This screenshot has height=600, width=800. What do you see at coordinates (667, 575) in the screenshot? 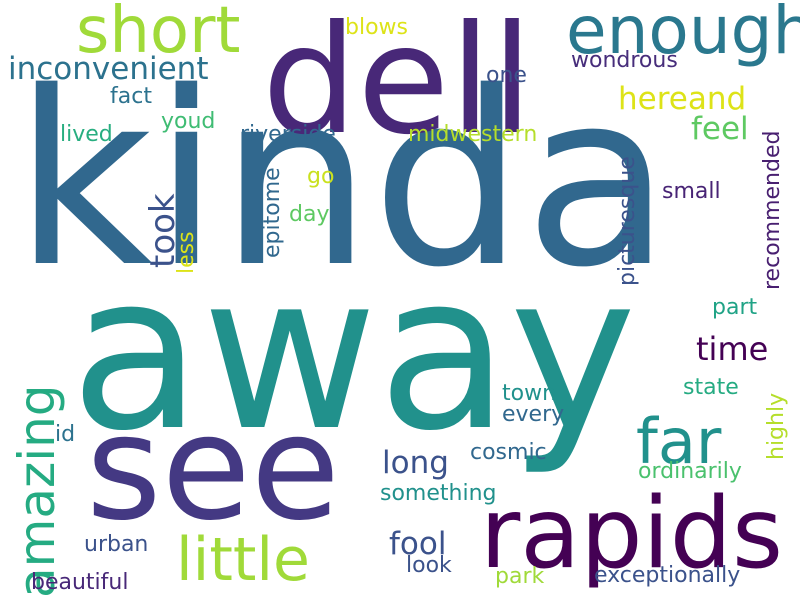
I see `word-exceptionally: exceptionally` at bounding box center [667, 575].